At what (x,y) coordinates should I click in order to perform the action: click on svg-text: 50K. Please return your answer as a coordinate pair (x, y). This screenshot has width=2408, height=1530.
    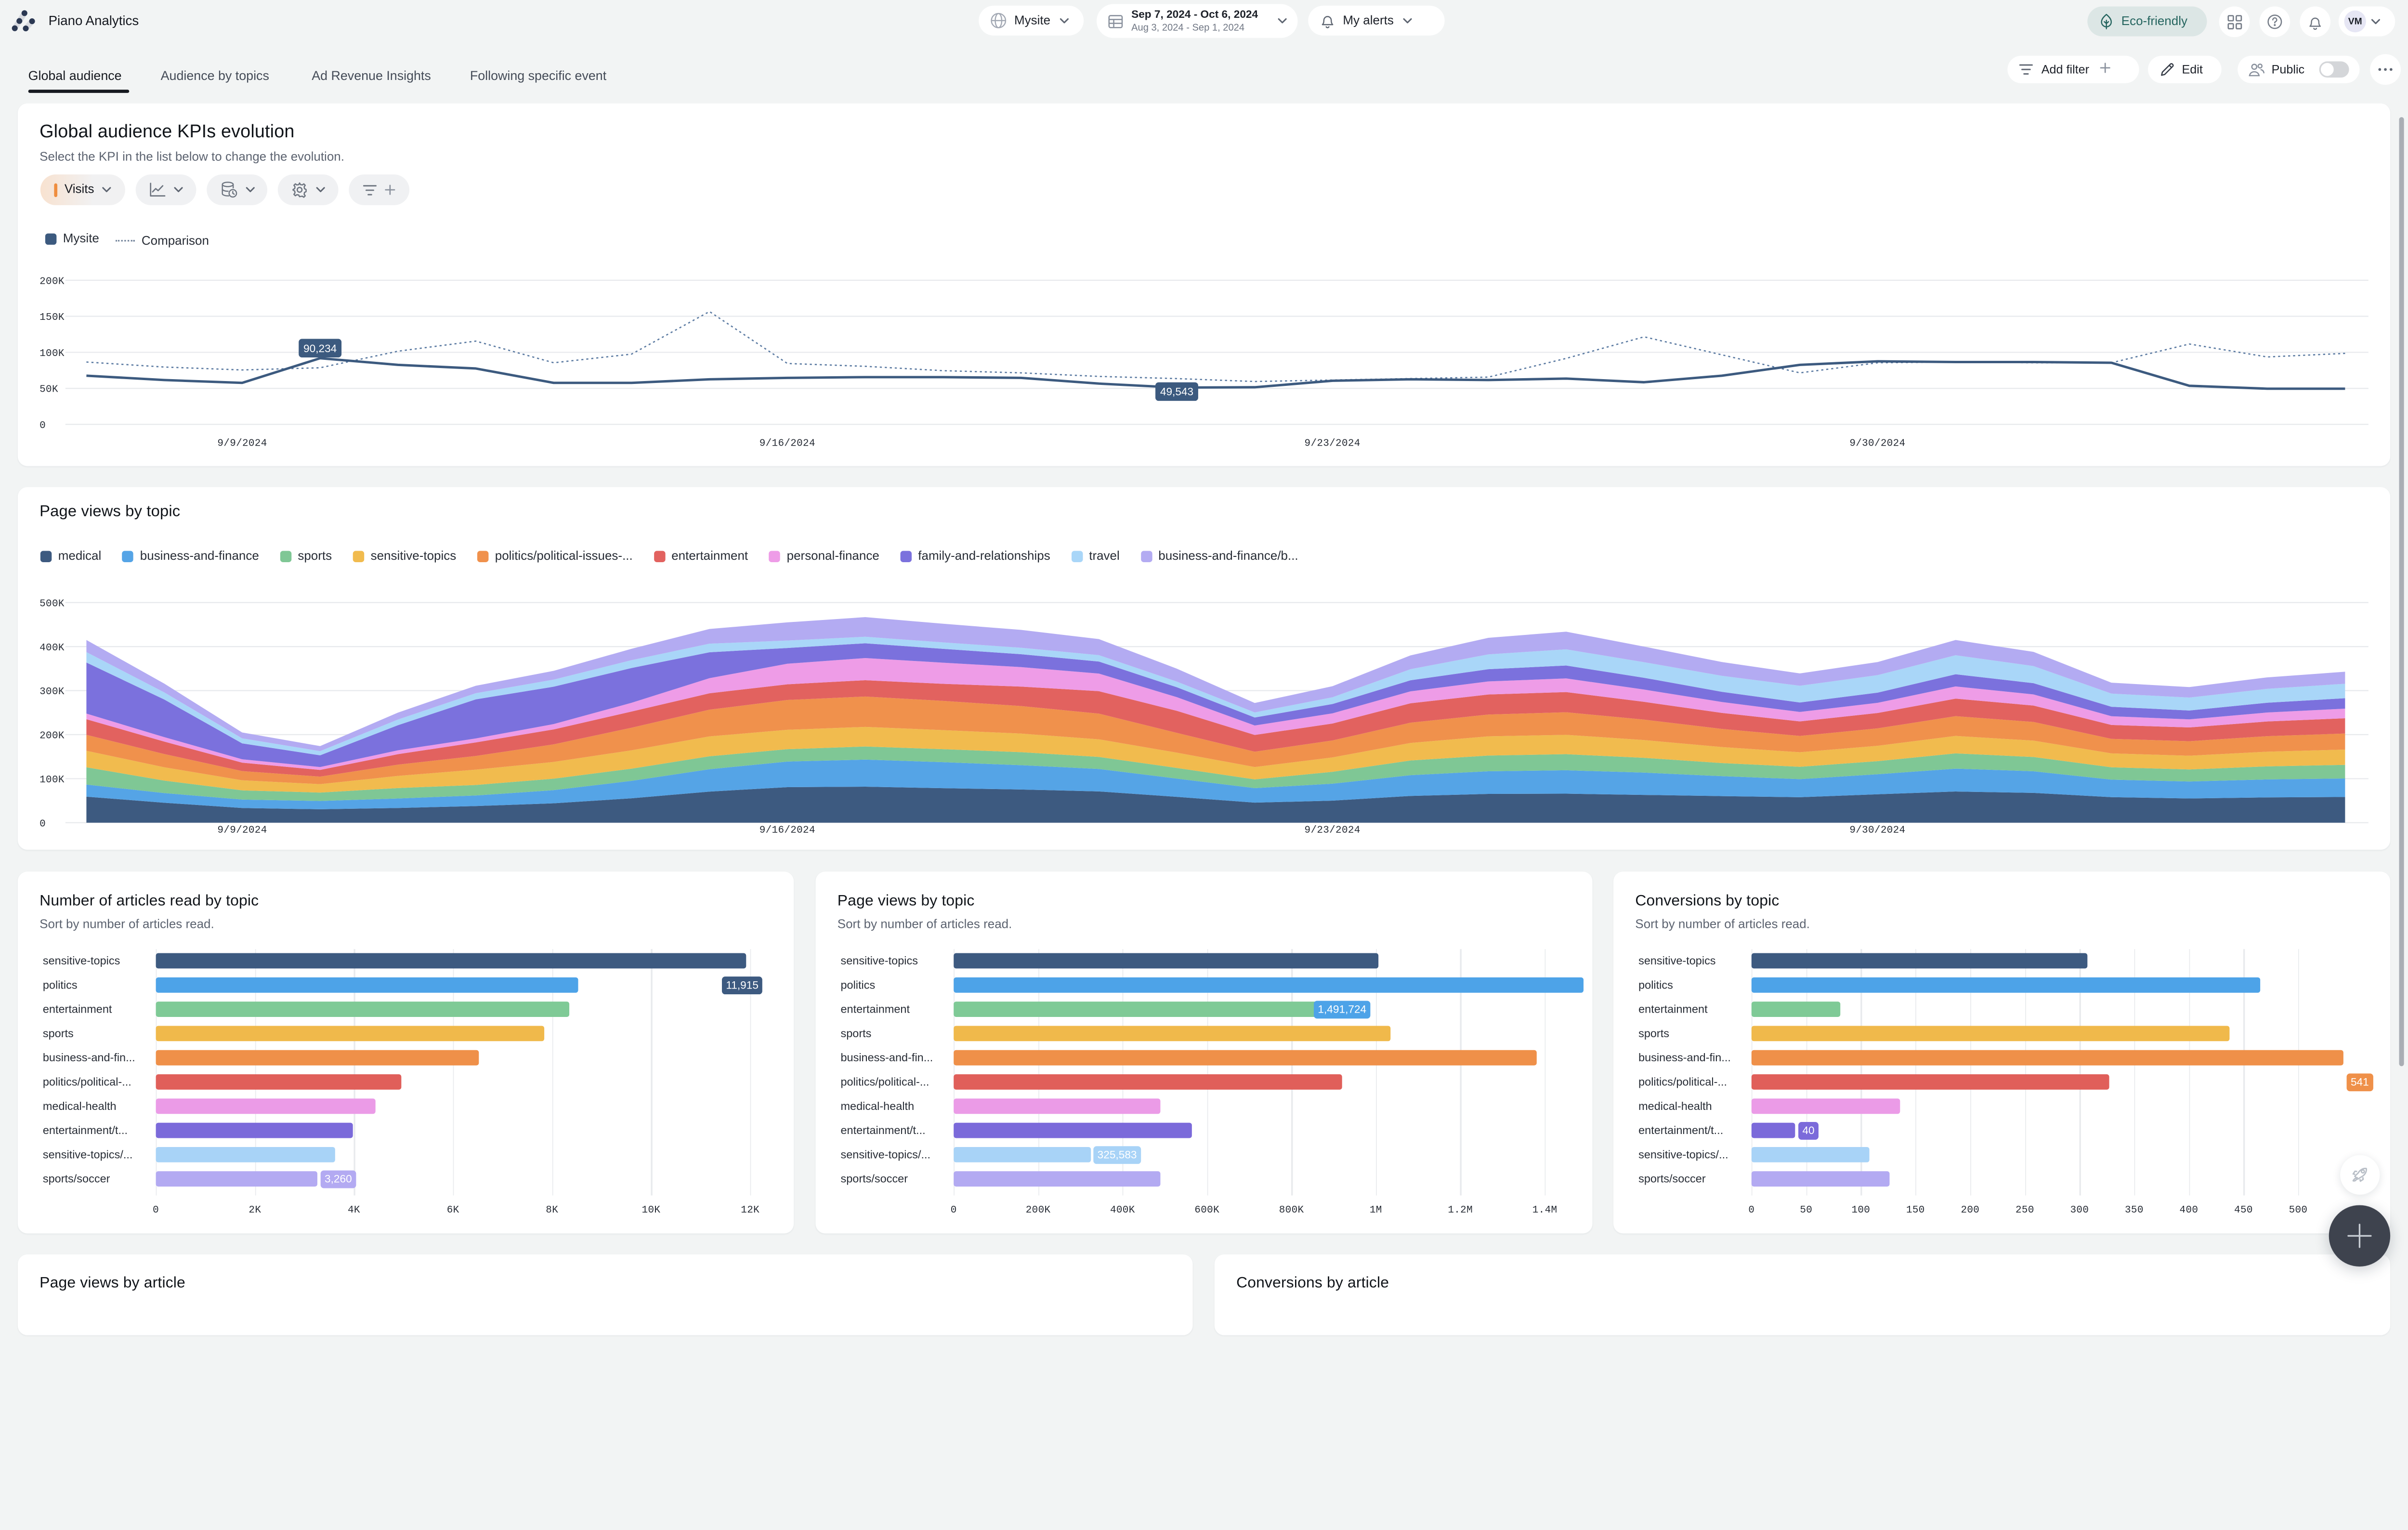
    Looking at the image, I should click on (48, 390).